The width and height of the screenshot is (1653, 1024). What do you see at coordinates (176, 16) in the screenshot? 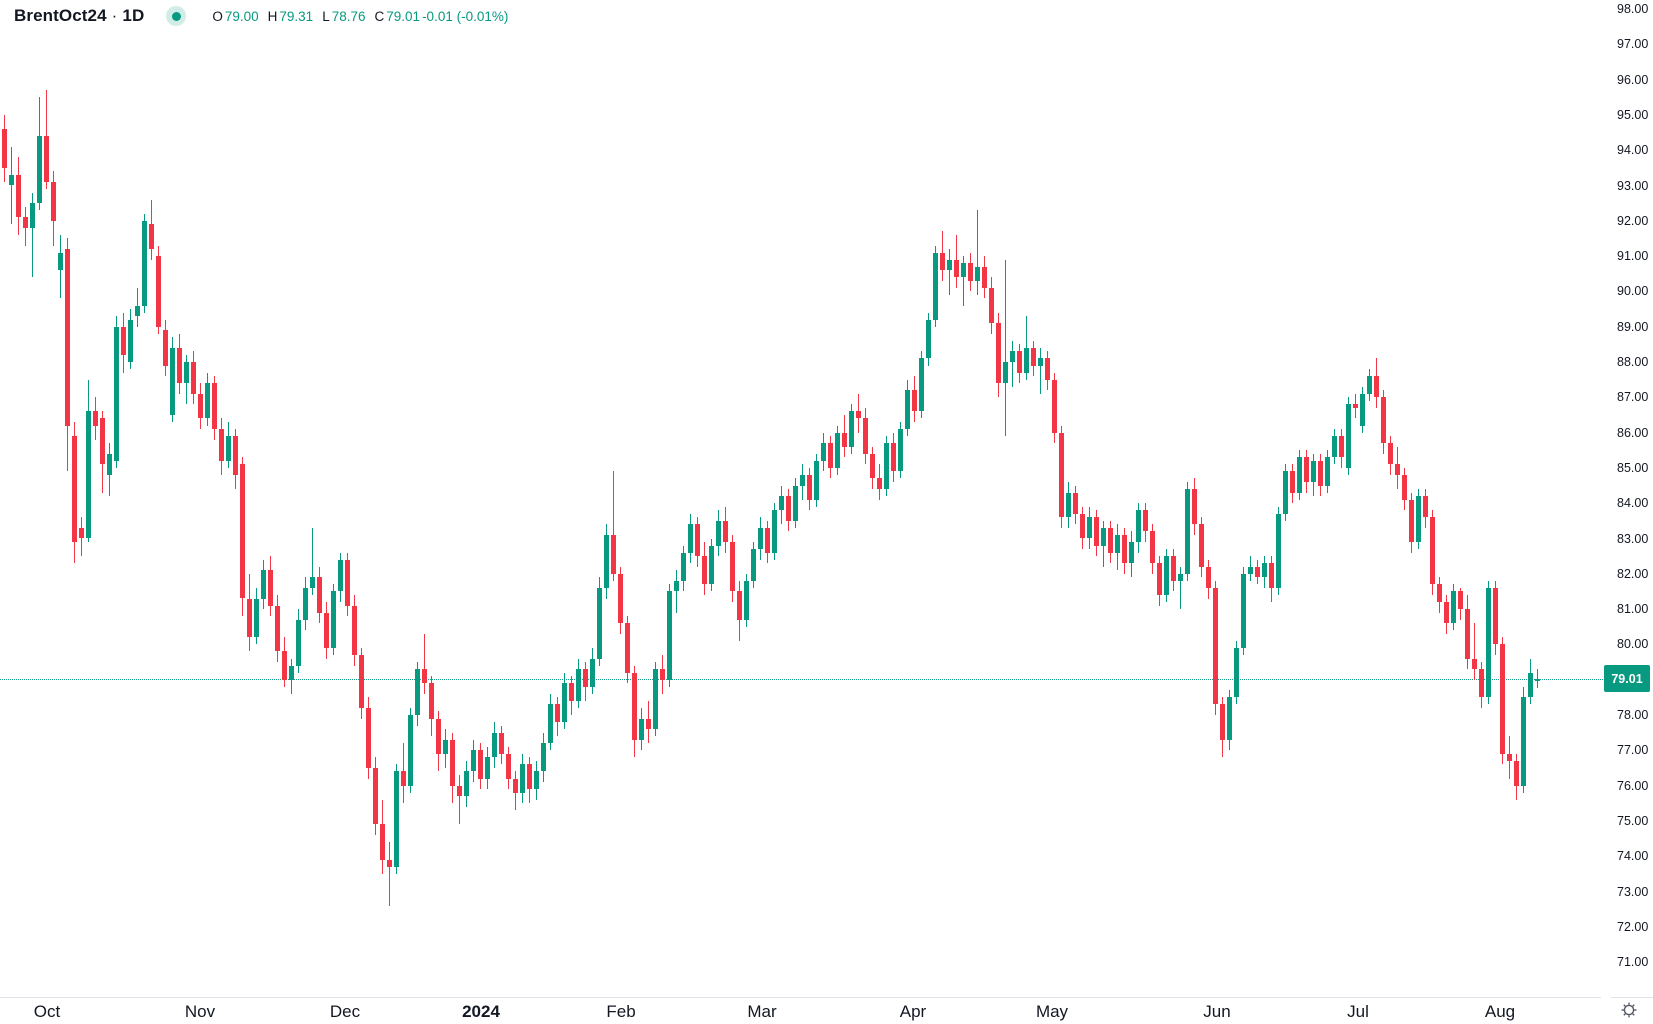
I see `market-status-dot-icon` at bounding box center [176, 16].